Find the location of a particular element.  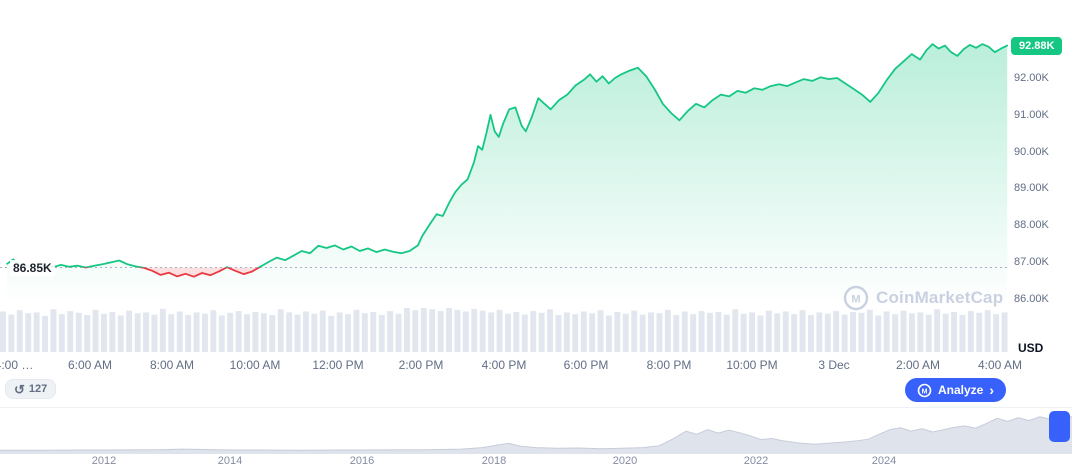

watchlist-count-badge: ↺ 127 is located at coordinates (31, 389).